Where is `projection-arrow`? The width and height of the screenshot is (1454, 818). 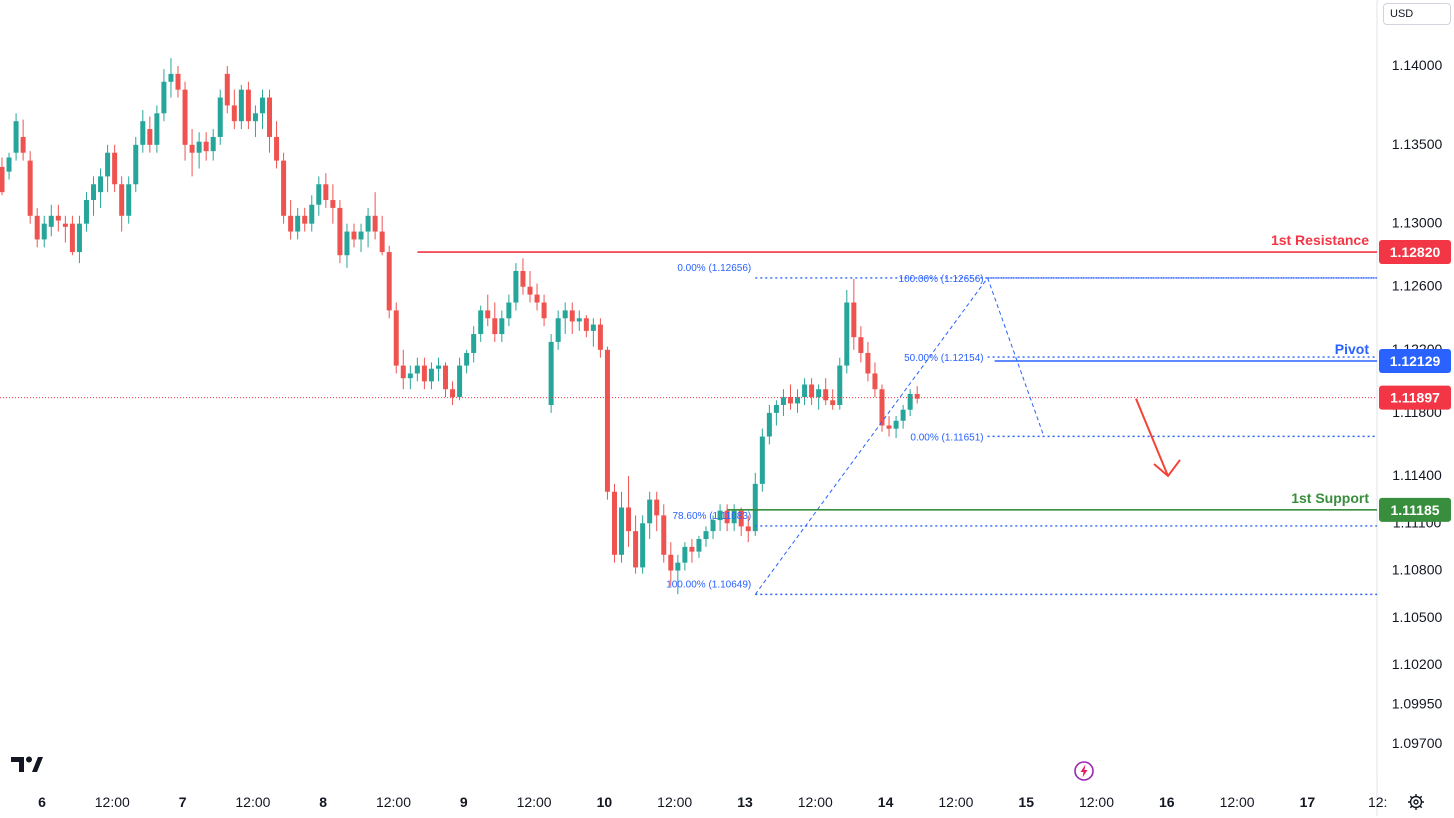
projection-arrow is located at coordinates (1152, 437).